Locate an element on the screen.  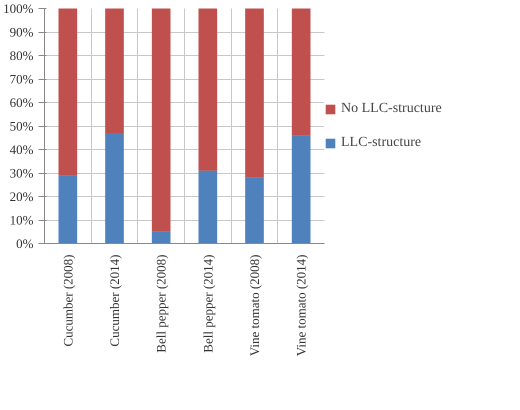
x-tick-label: Bell pepper (2014) is located at coordinates (208, 303).